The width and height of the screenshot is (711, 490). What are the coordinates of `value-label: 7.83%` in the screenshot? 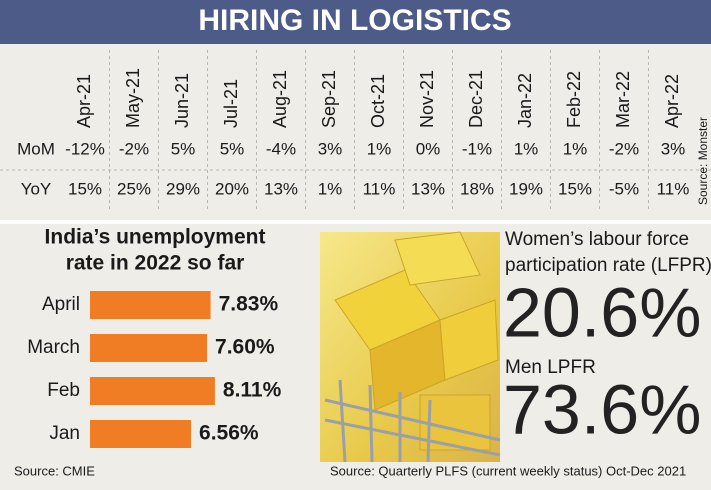 It's located at (249, 304).